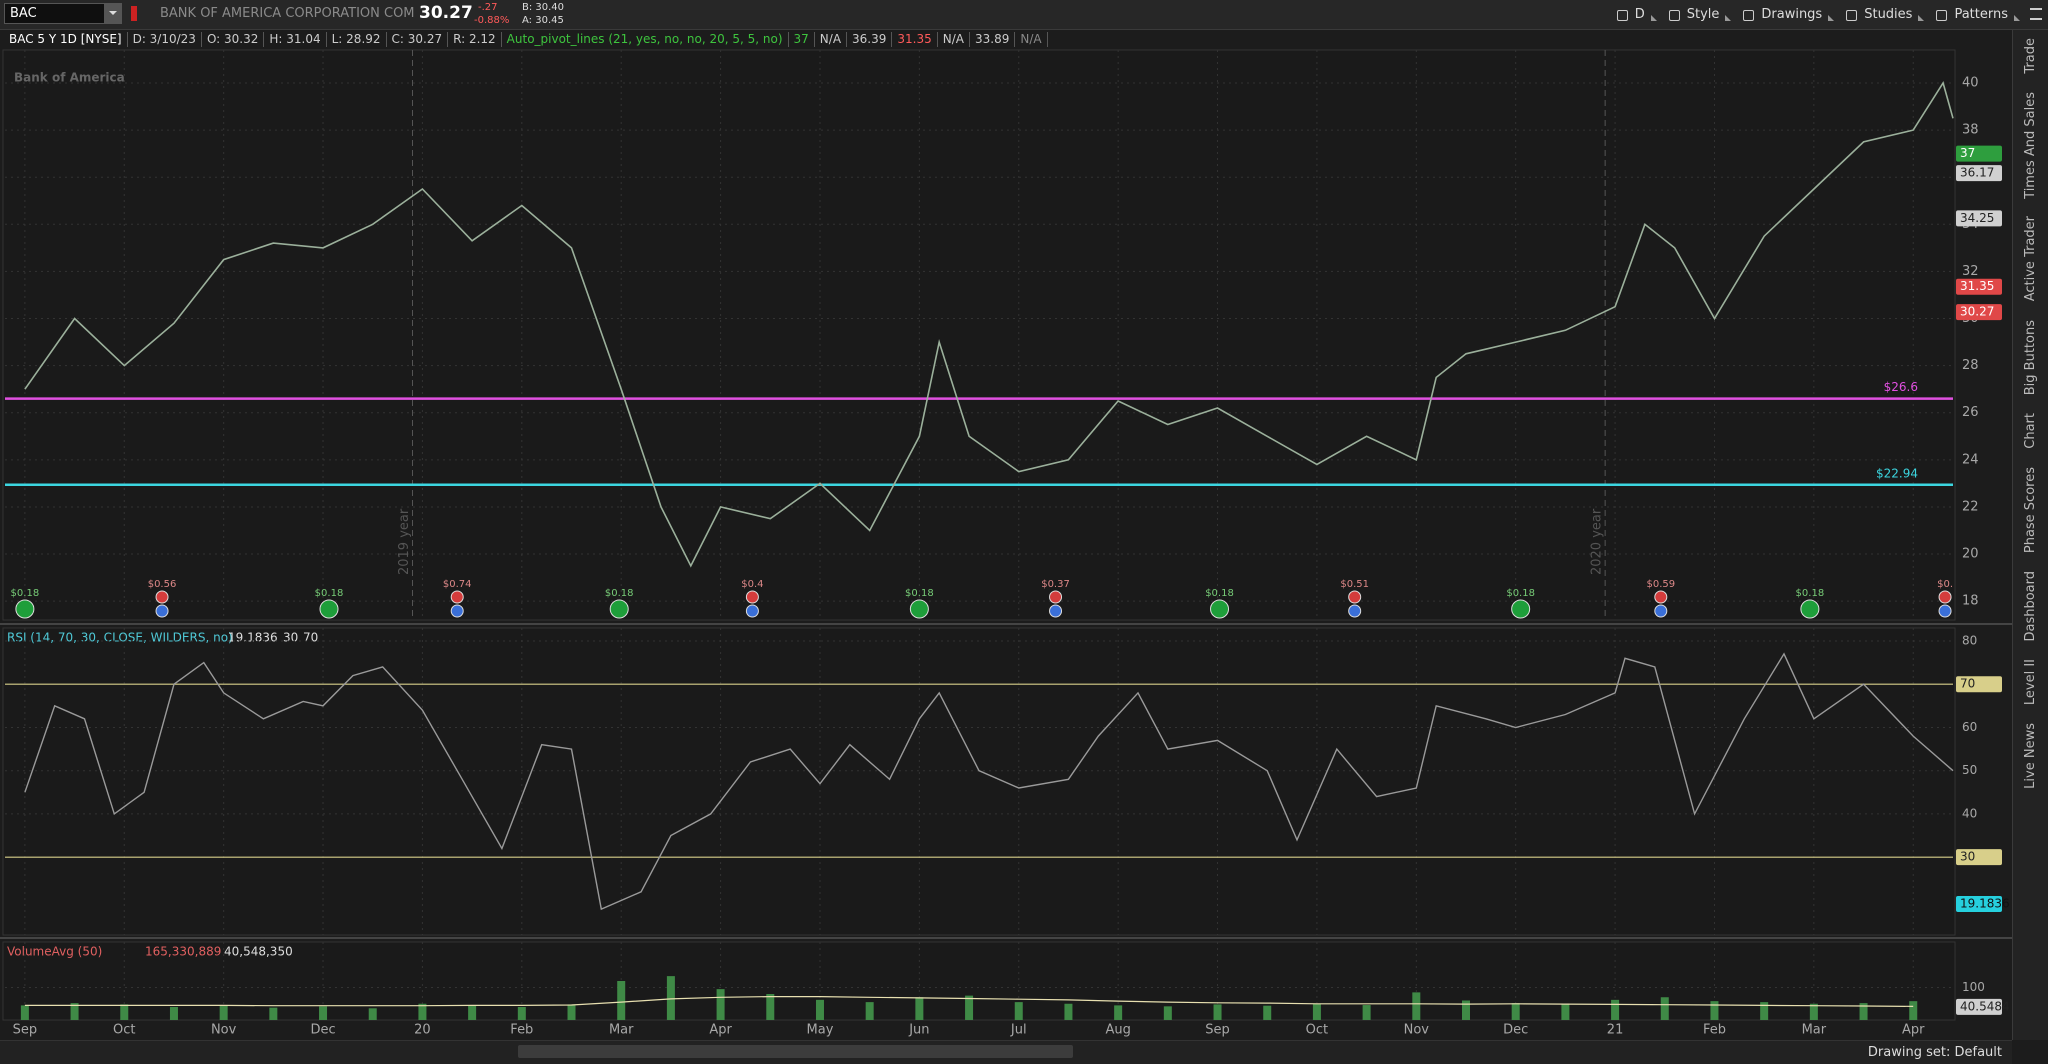 The image size is (2048, 1064). I want to click on rsi-level-header: 30, so click(290, 638).